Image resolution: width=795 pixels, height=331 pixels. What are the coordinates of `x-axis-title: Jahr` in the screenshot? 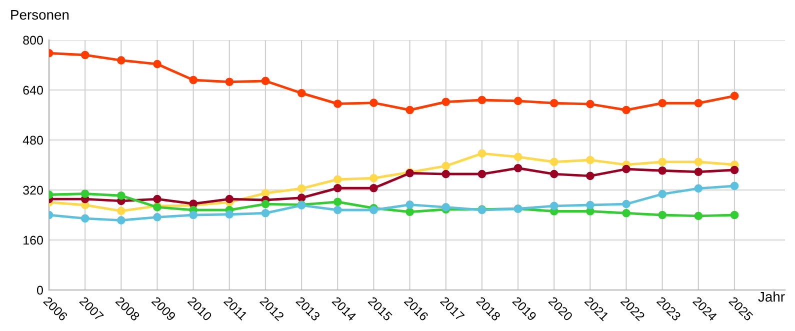 It's located at (771, 297).